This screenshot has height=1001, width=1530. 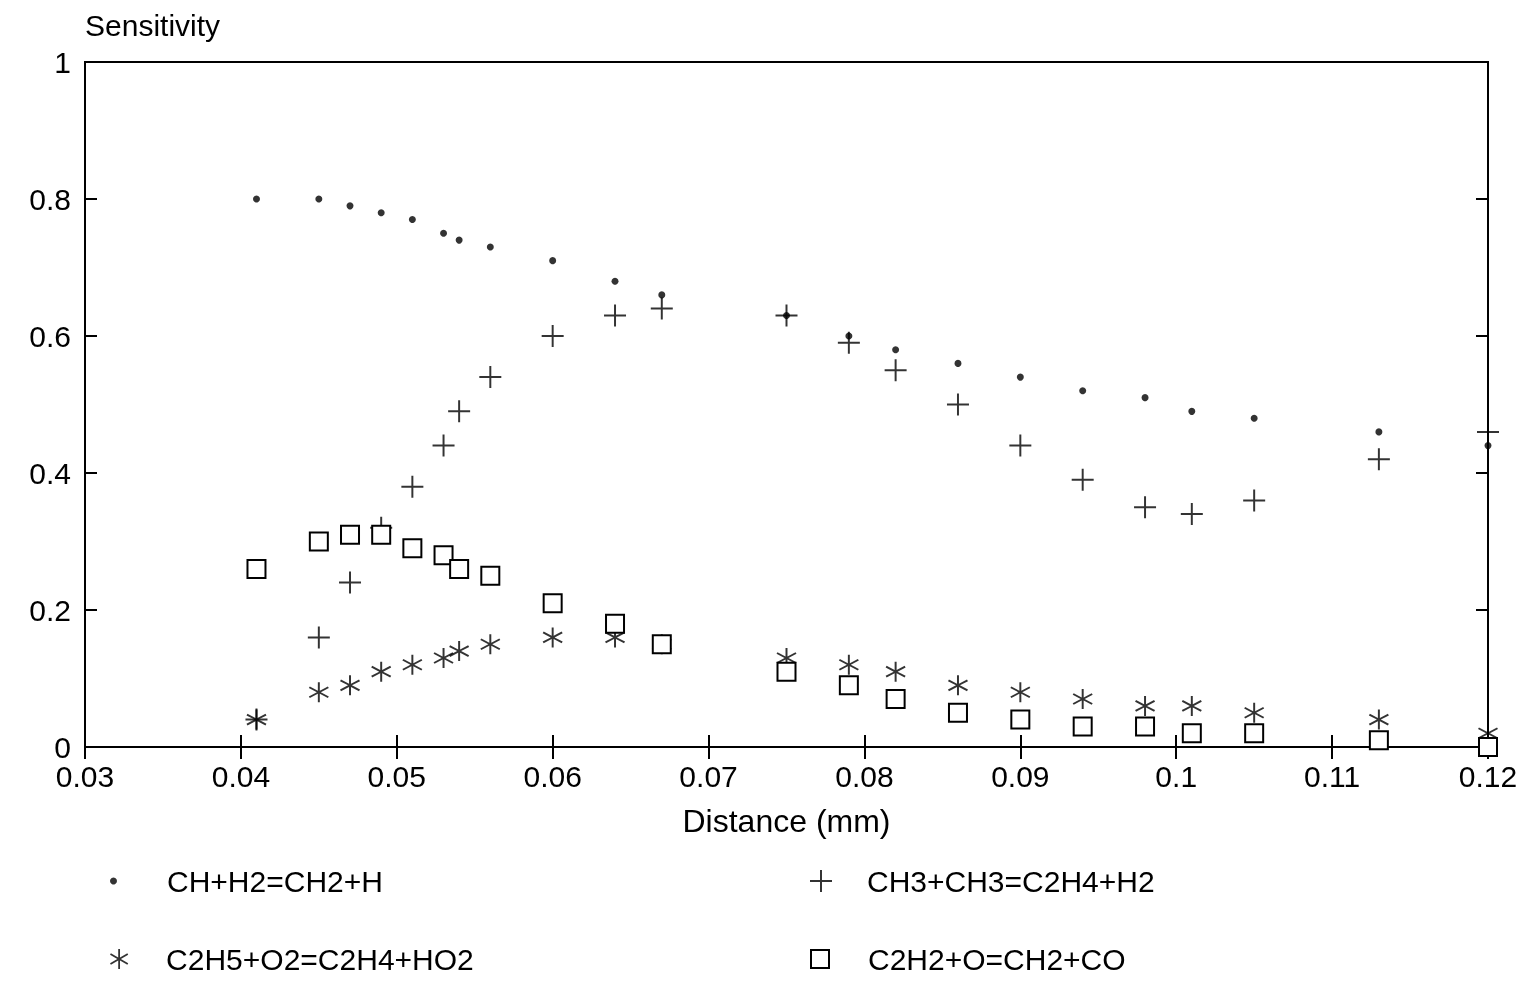 I want to click on y-tick-label: 1, so click(x=62, y=62).